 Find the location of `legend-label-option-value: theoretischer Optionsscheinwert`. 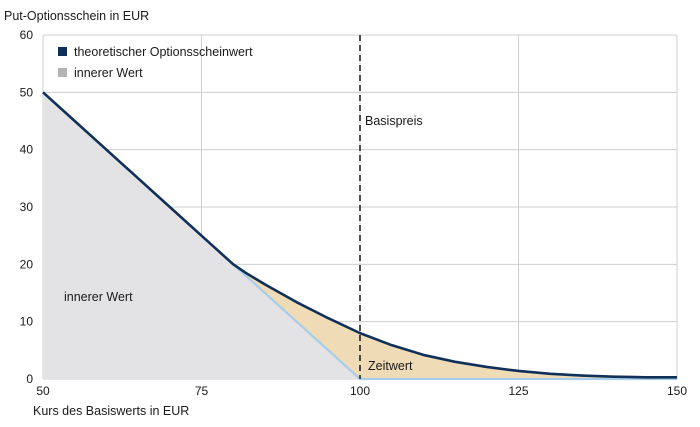

legend-label-option-value: theoretischer Optionsscheinwert is located at coordinates (163, 52).